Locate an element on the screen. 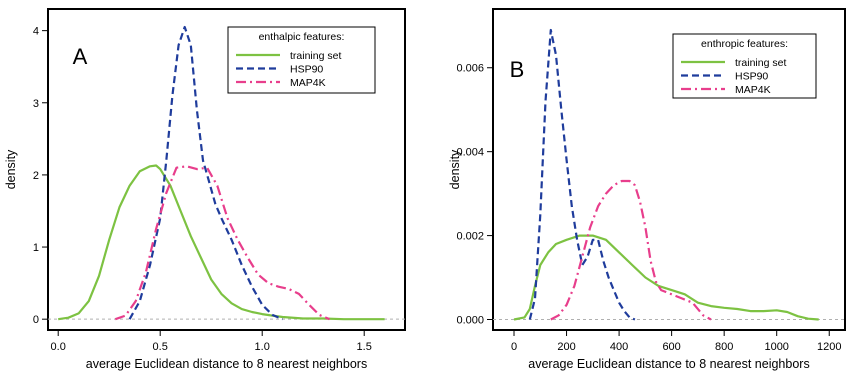  x-tick-label: 1.0 is located at coordinates (262, 347).